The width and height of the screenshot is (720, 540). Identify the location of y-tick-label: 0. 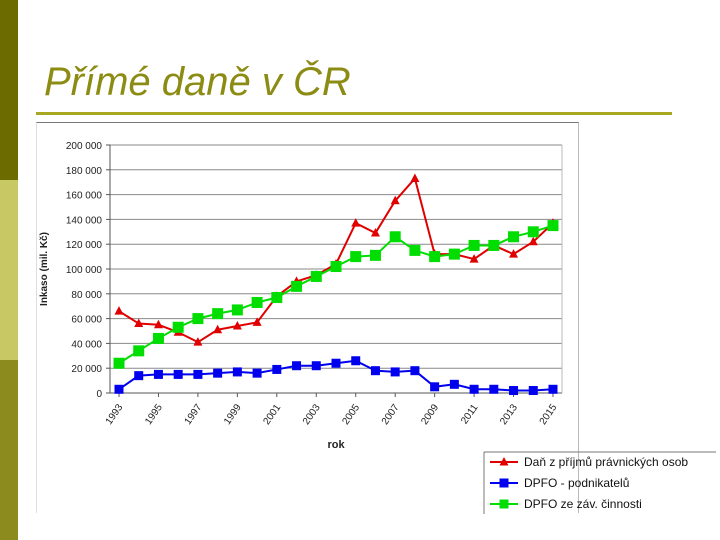
(99, 394).